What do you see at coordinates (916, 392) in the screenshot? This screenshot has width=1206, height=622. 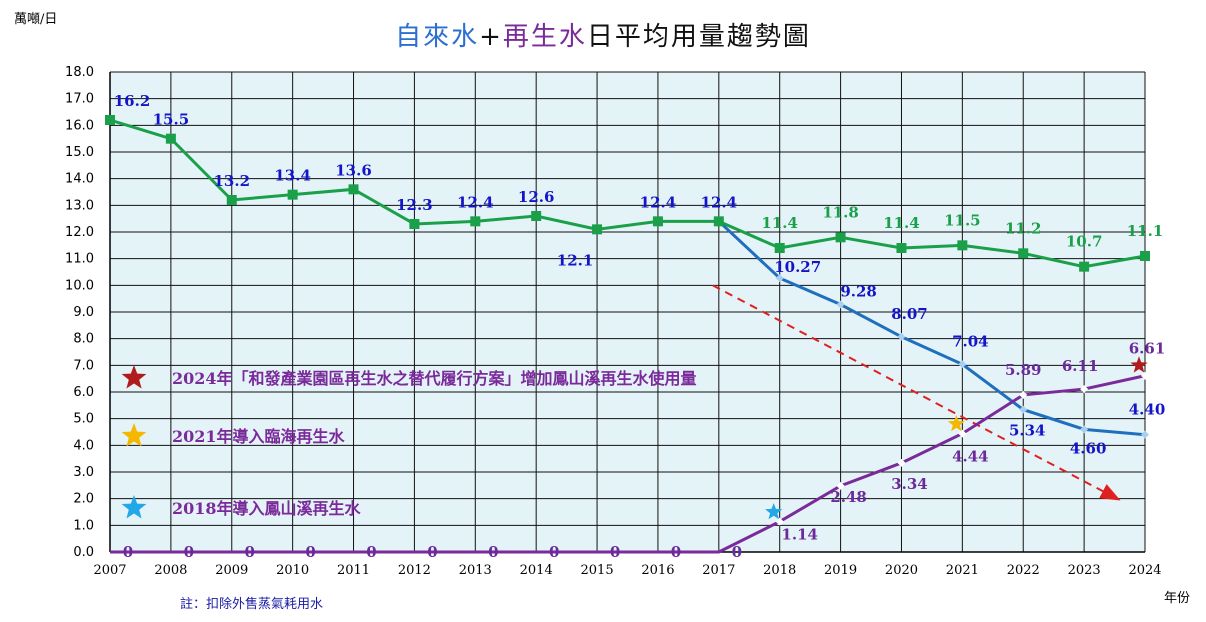 I see `trend-arrow` at bounding box center [916, 392].